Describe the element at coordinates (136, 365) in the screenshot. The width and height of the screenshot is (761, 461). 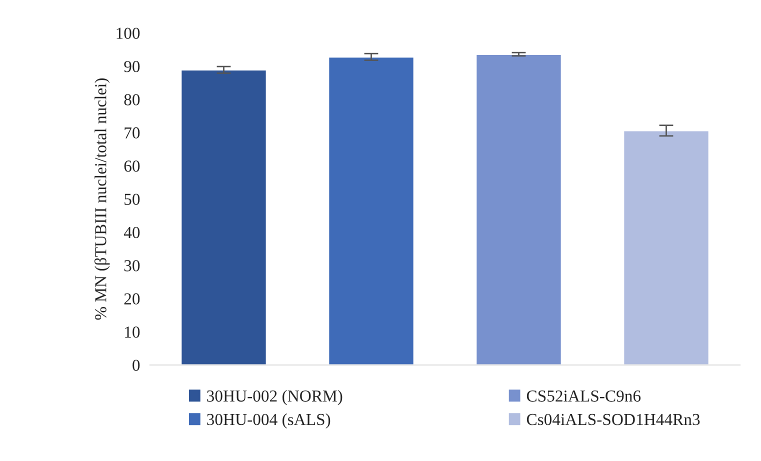
I see `y-tick-label: 0` at that location.